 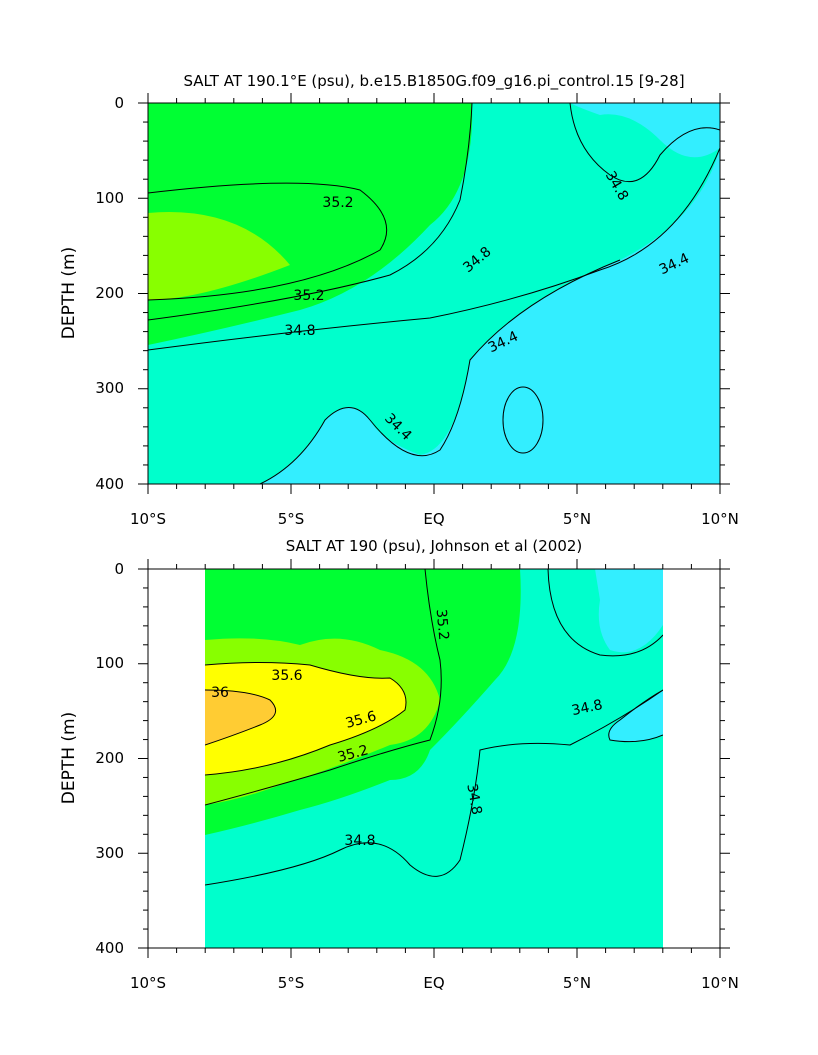 What do you see at coordinates (220, 693) in the screenshot?
I see `contour-label: 36` at bounding box center [220, 693].